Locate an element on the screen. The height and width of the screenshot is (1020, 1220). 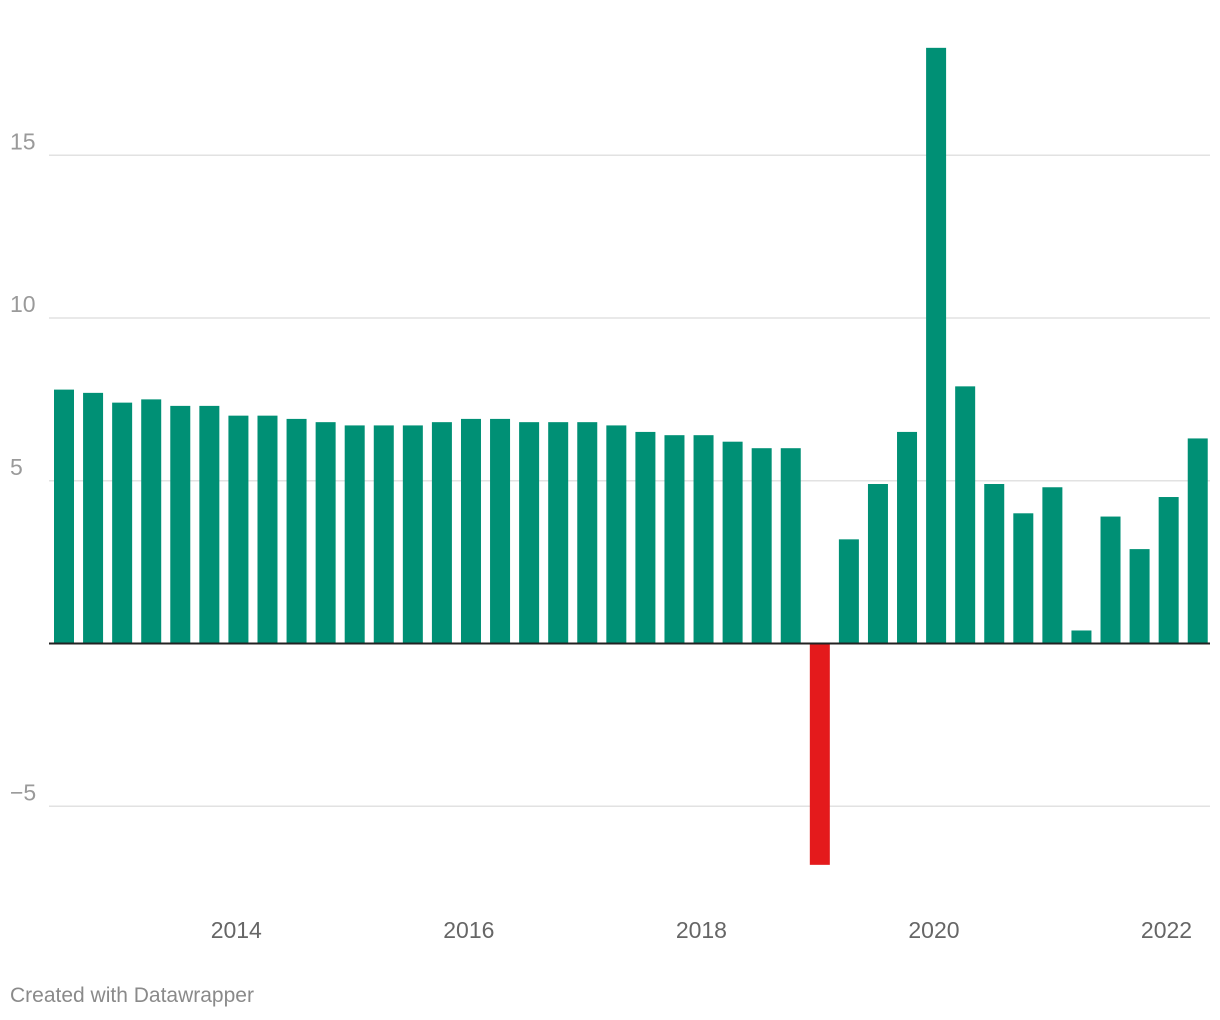
credit-text: Created with Datawrapper is located at coordinates (132, 995).